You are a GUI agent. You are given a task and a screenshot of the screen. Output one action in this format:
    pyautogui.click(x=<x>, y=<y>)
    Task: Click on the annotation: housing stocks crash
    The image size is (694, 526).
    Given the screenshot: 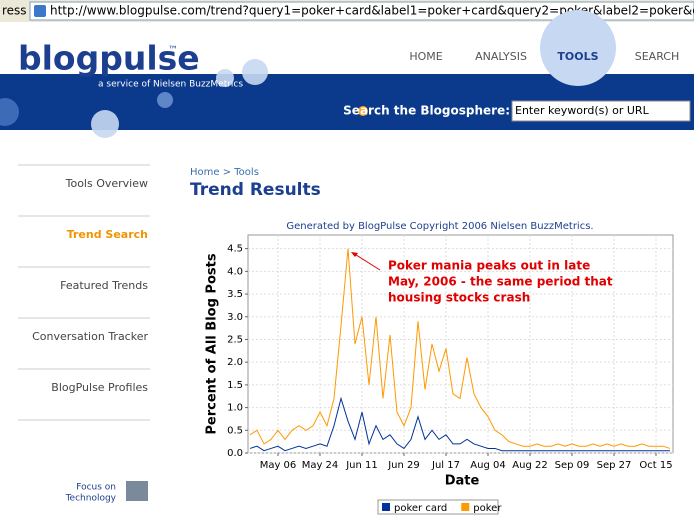 What is the action you would take?
    pyautogui.click(x=459, y=298)
    